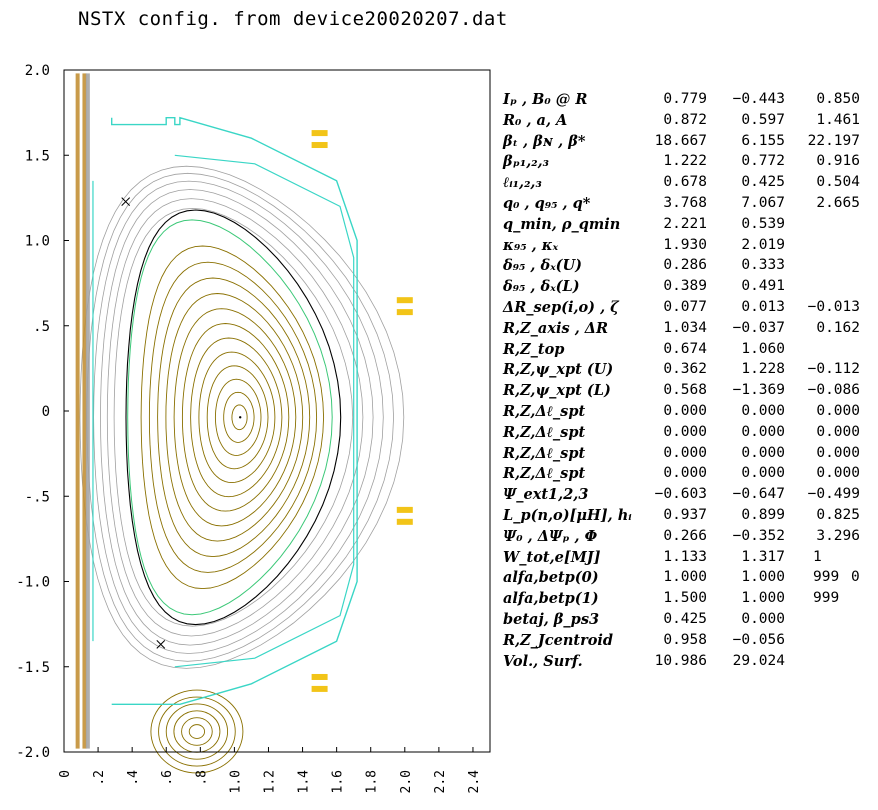 The width and height of the screenshot is (878, 810). Describe the element at coordinates (758, 494) in the screenshot. I see `param-value: −0.647` at that location.